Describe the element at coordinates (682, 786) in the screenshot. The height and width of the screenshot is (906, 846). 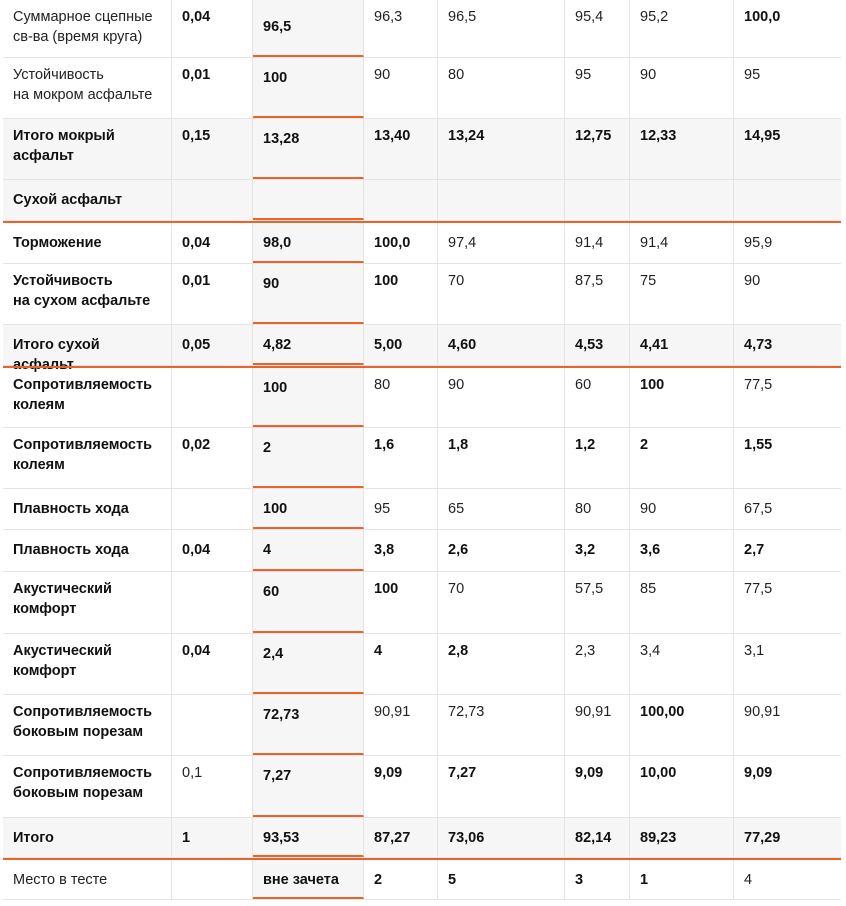
I see `table-cell-c4: 10,00` at that location.